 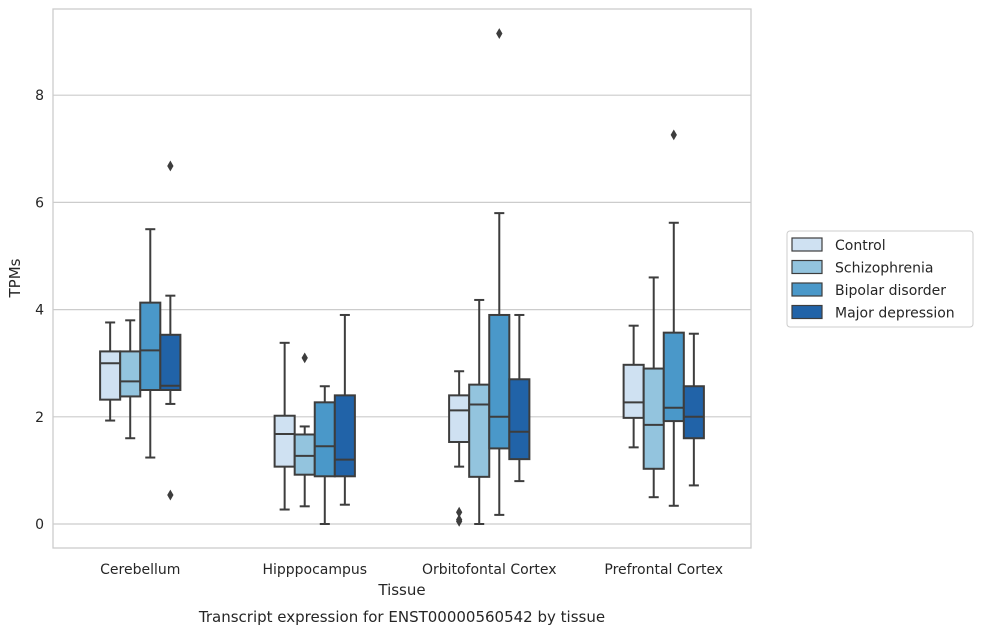 I want to click on y-tick-label: 4, so click(x=39, y=311).